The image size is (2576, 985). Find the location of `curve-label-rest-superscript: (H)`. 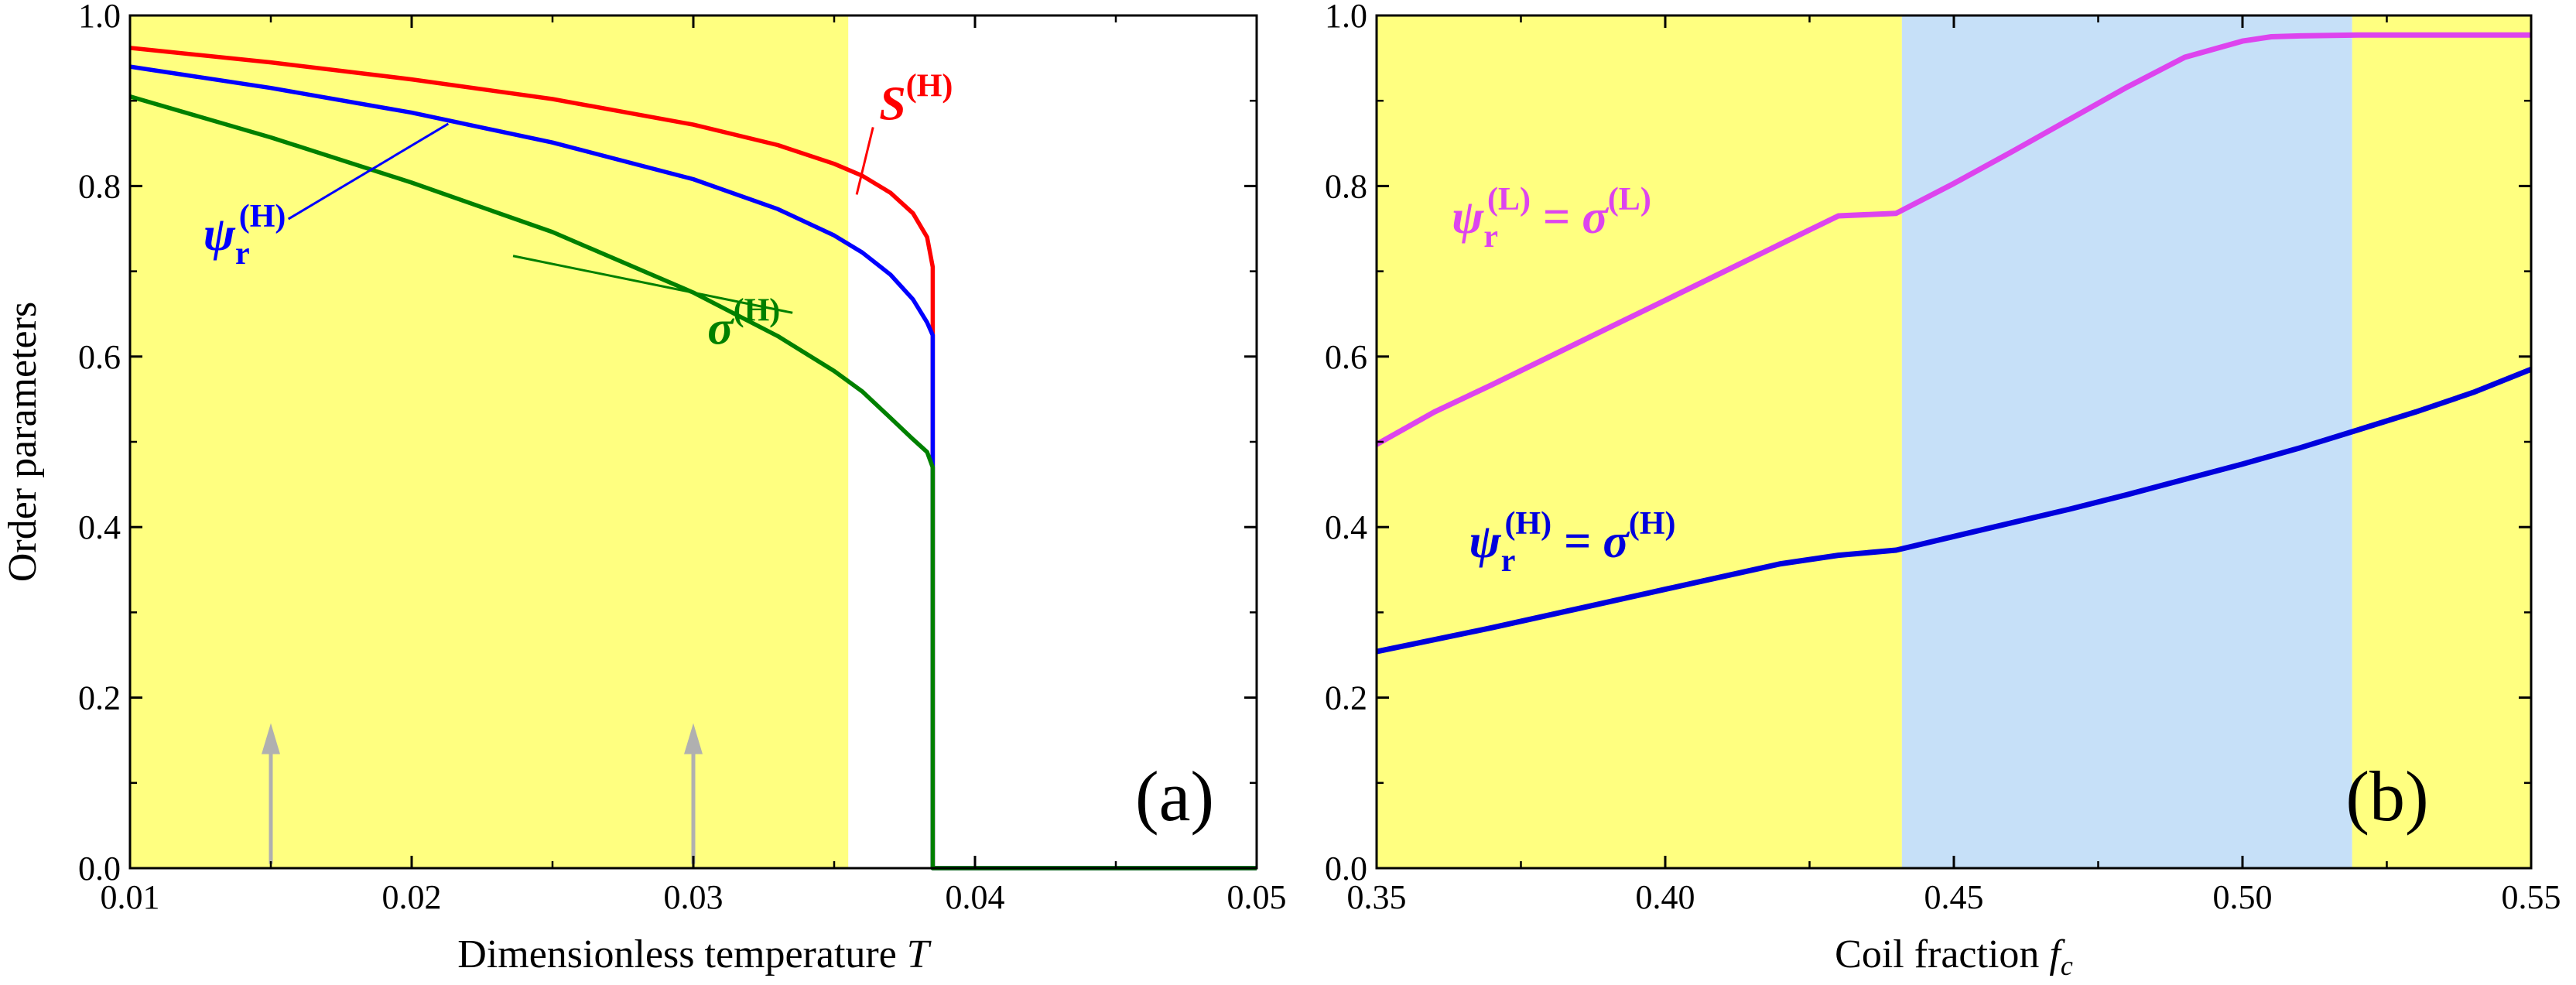

curve-label-rest-superscript: (H) is located at coordinates (1653, 524).